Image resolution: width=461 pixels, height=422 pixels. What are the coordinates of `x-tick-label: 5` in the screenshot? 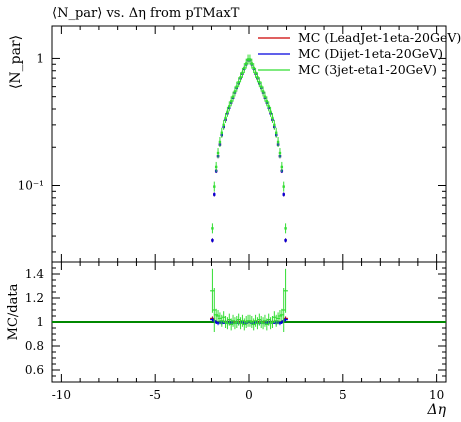 It's located at (343, 395).